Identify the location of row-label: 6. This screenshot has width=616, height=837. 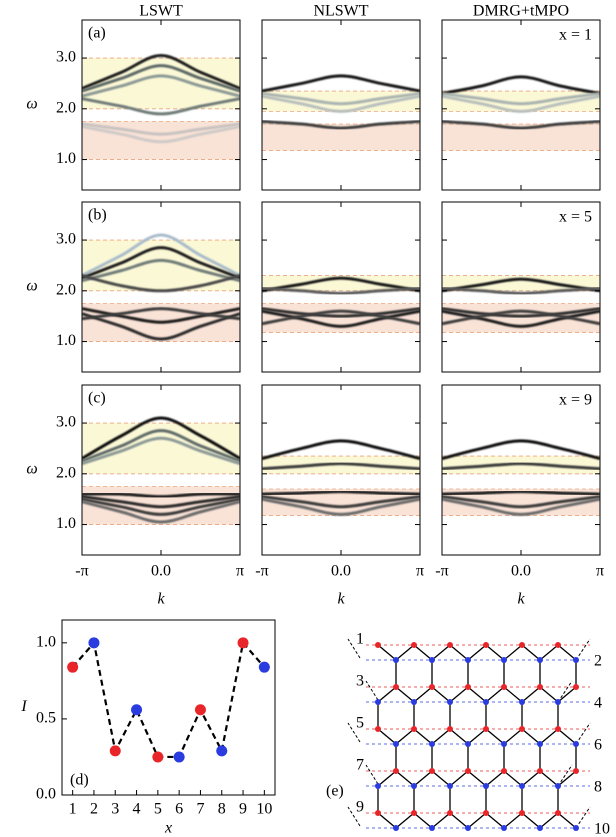
(598, 745).